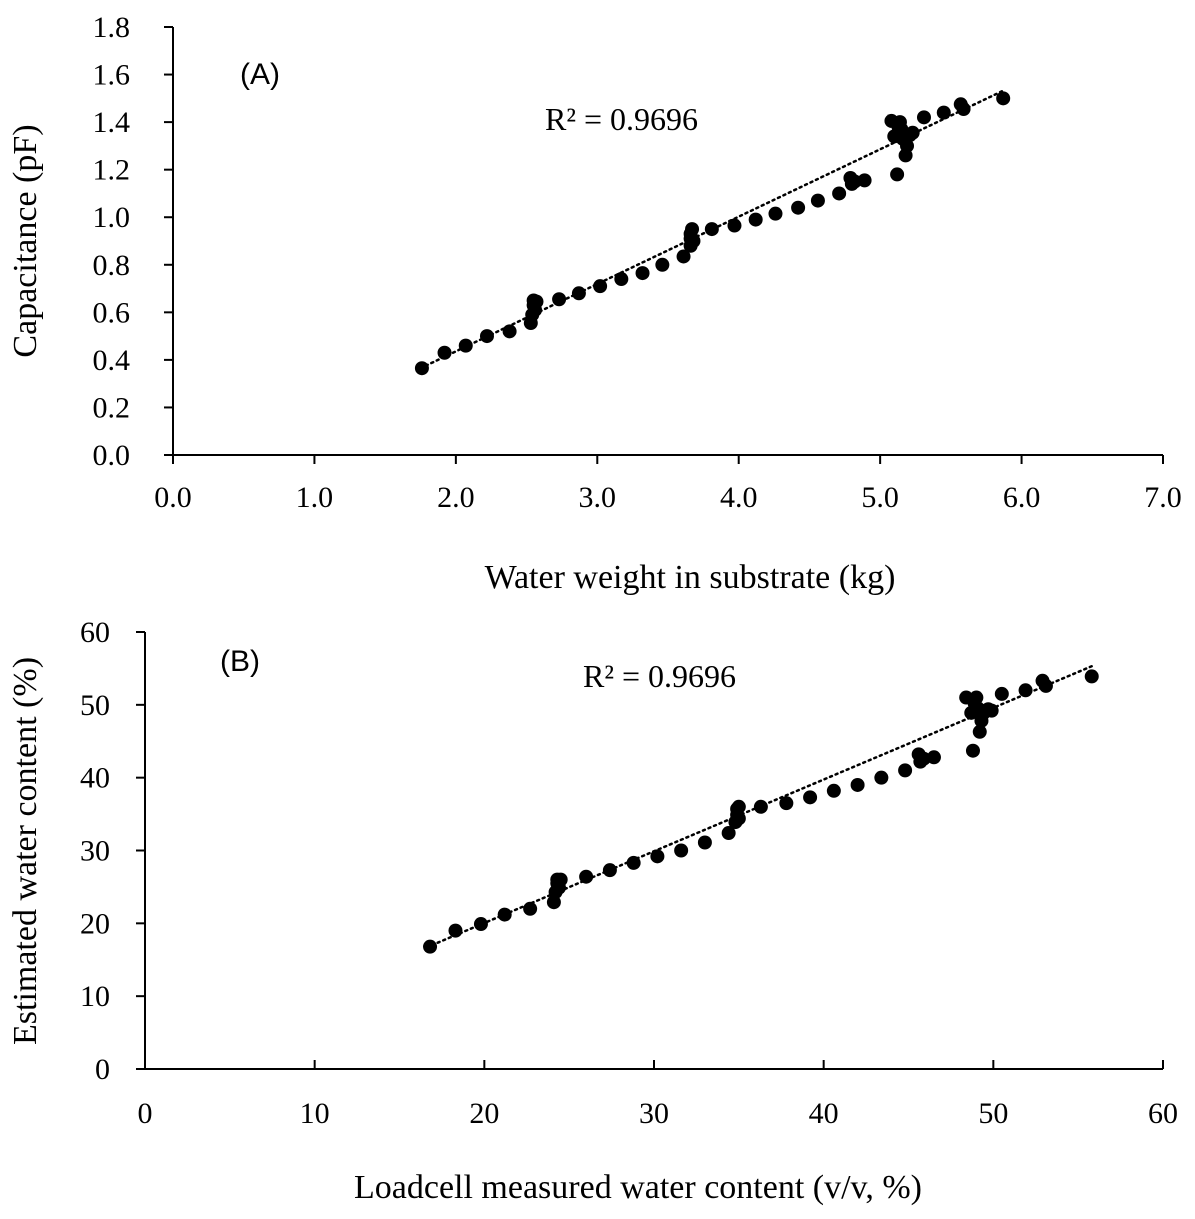 The height and width of the screenshot is (1219, 1195). Describe the element at coordinates (112, 27) in the screenshot. I see `panel-a-y-tick-label: 1.8` at that location.